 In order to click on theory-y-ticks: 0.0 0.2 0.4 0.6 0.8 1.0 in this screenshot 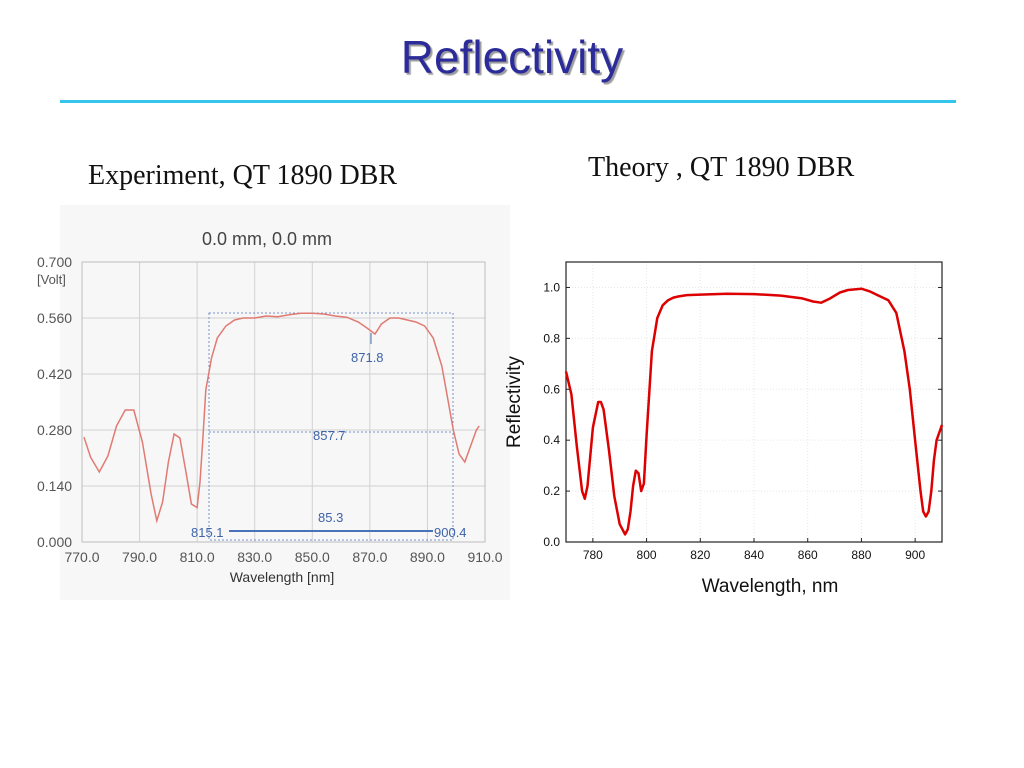, I will do `click(742, 414)`.